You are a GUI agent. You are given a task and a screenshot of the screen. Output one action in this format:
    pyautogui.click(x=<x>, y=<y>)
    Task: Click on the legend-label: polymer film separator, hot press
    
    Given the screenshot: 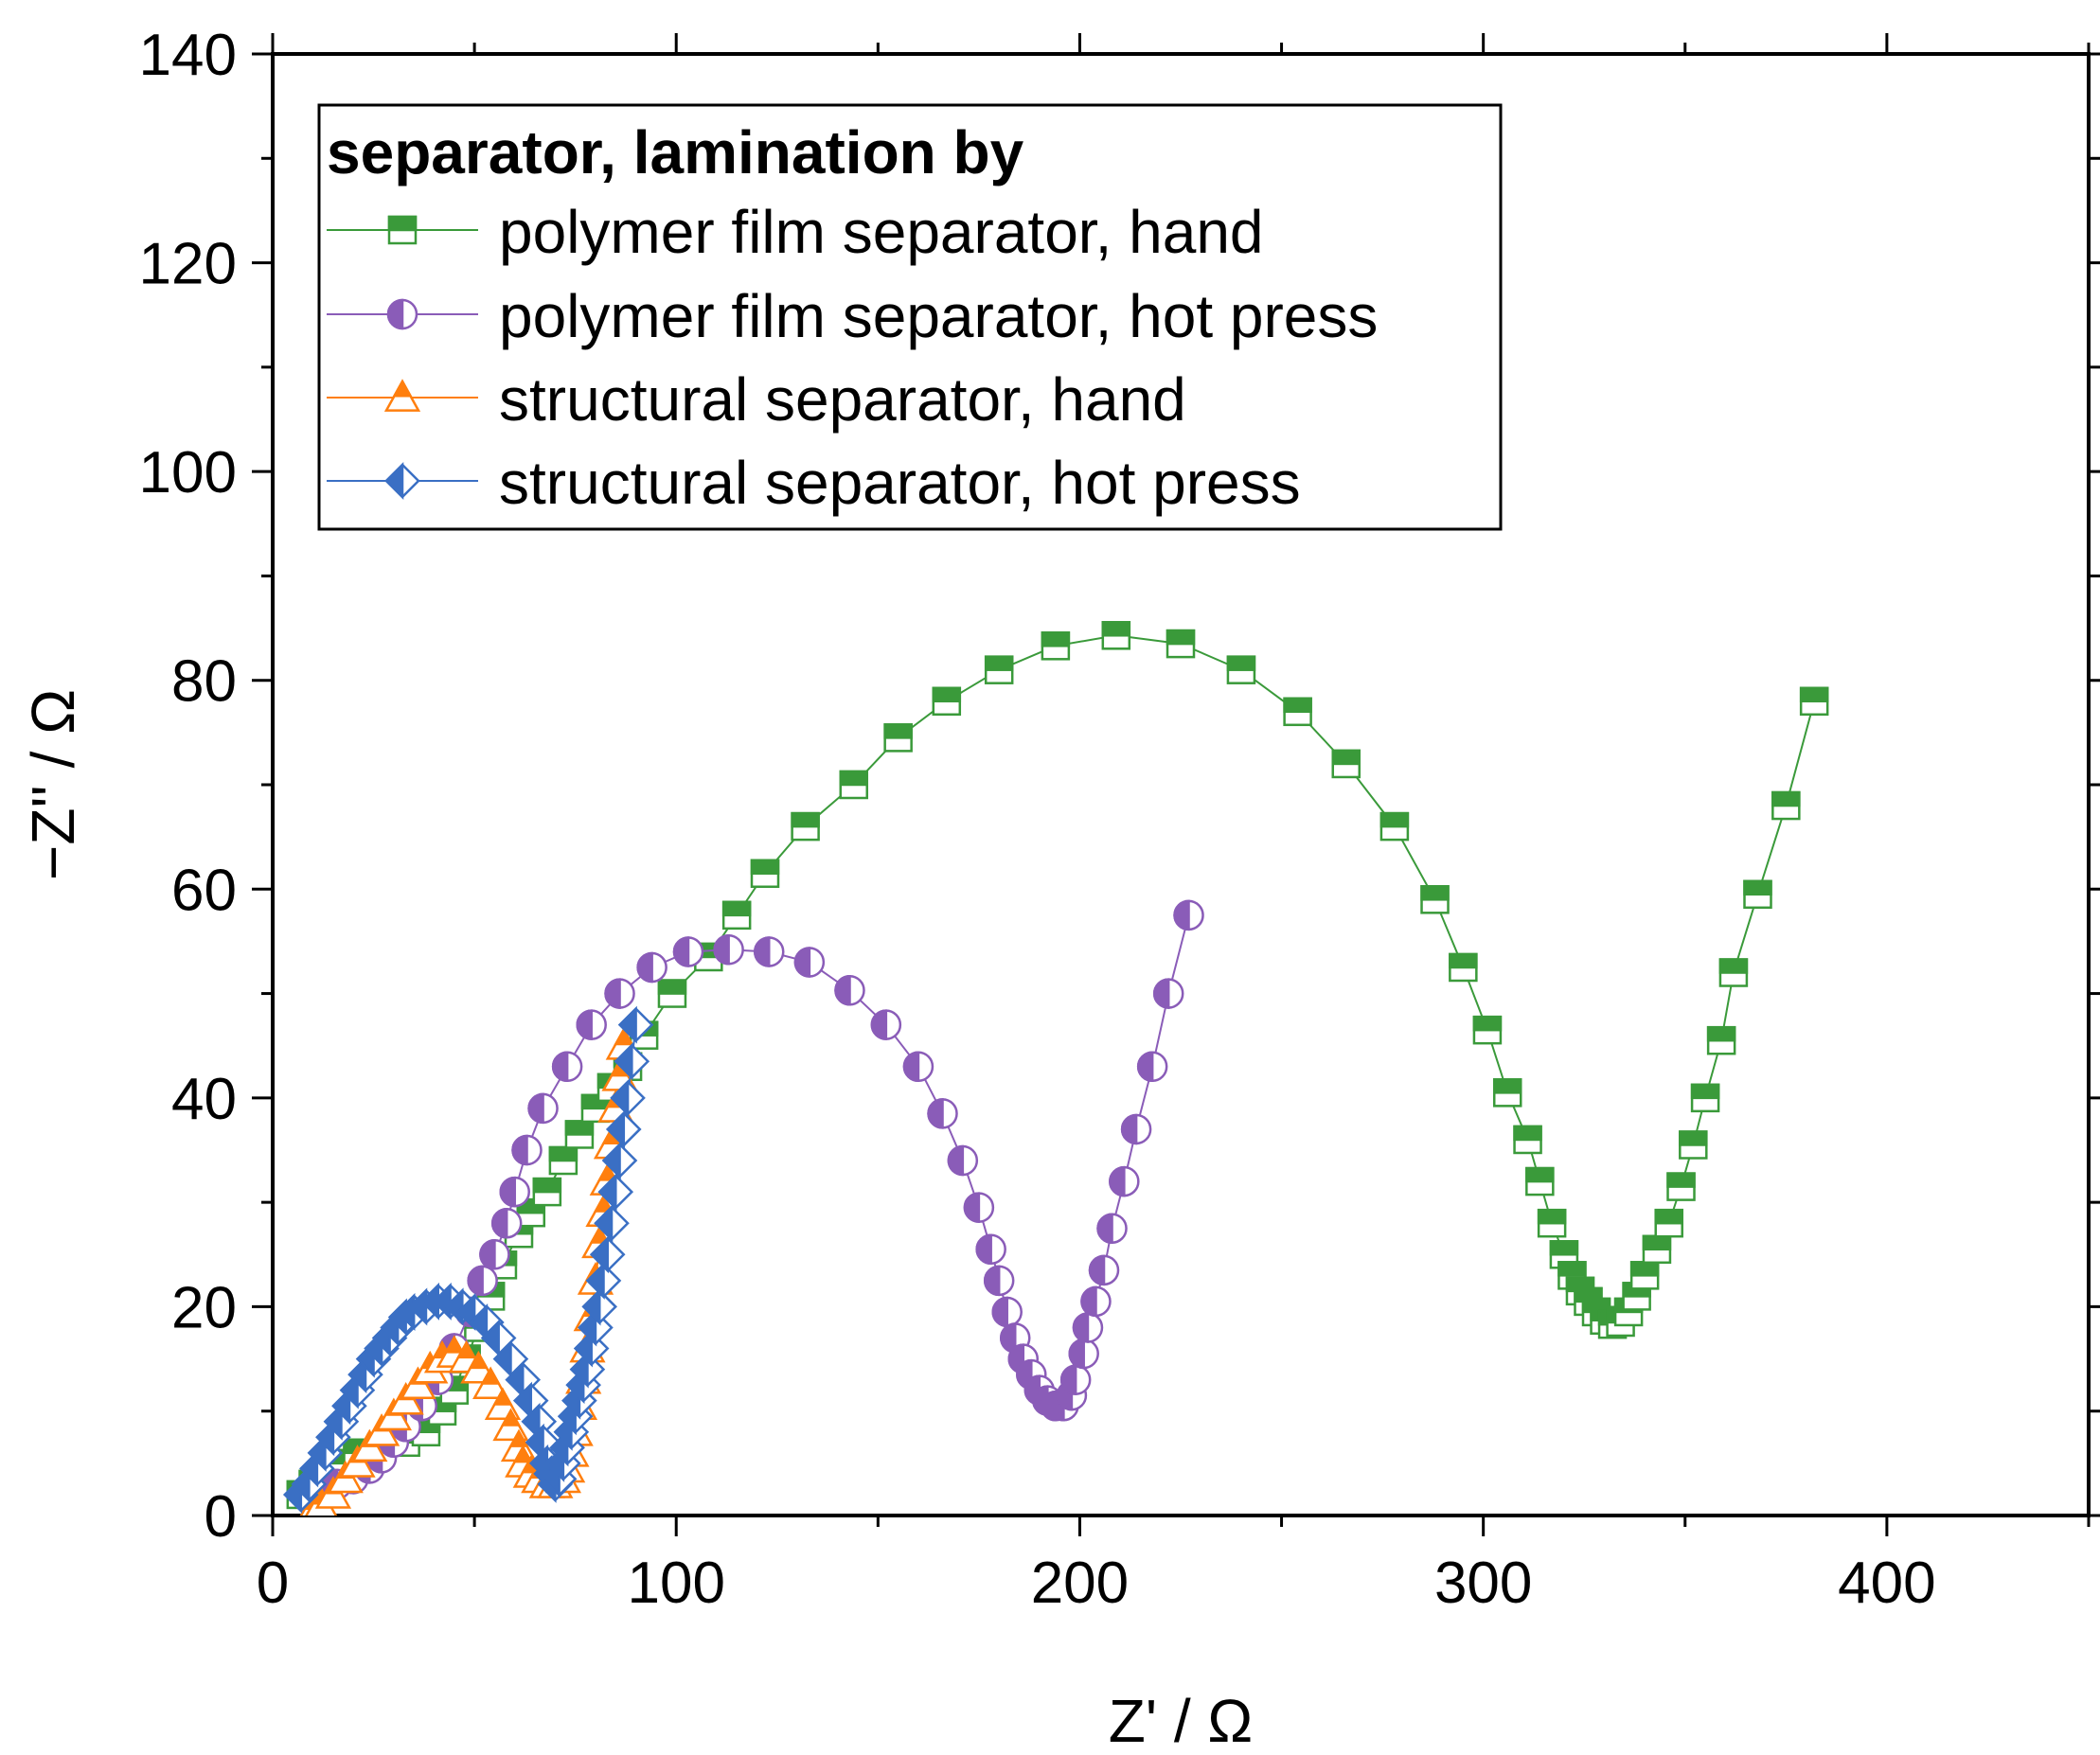 What is the action you would take?
    pyautogui.click(x=938, y=316)
    